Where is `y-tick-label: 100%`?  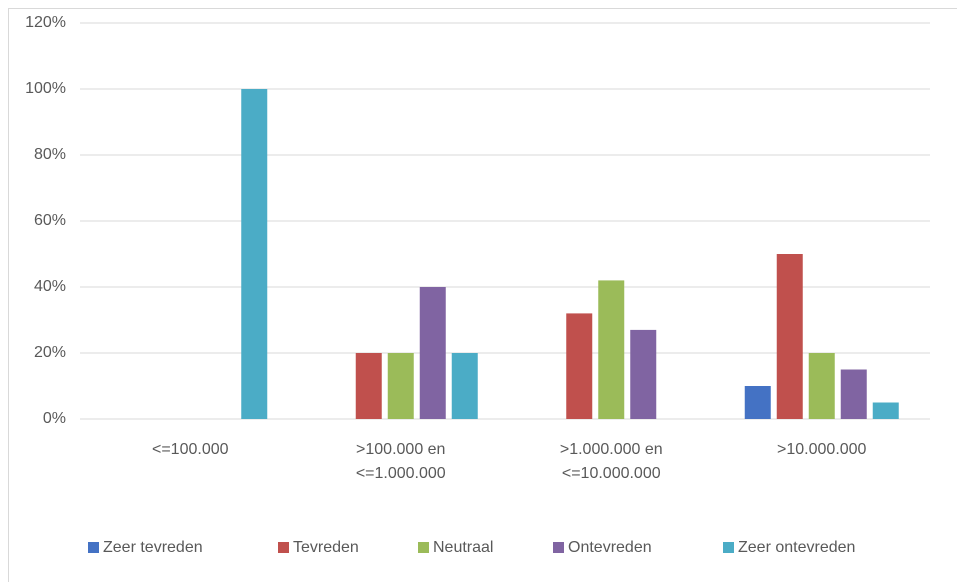 y-tick-label: 100% is located at coordinates (45, 88).